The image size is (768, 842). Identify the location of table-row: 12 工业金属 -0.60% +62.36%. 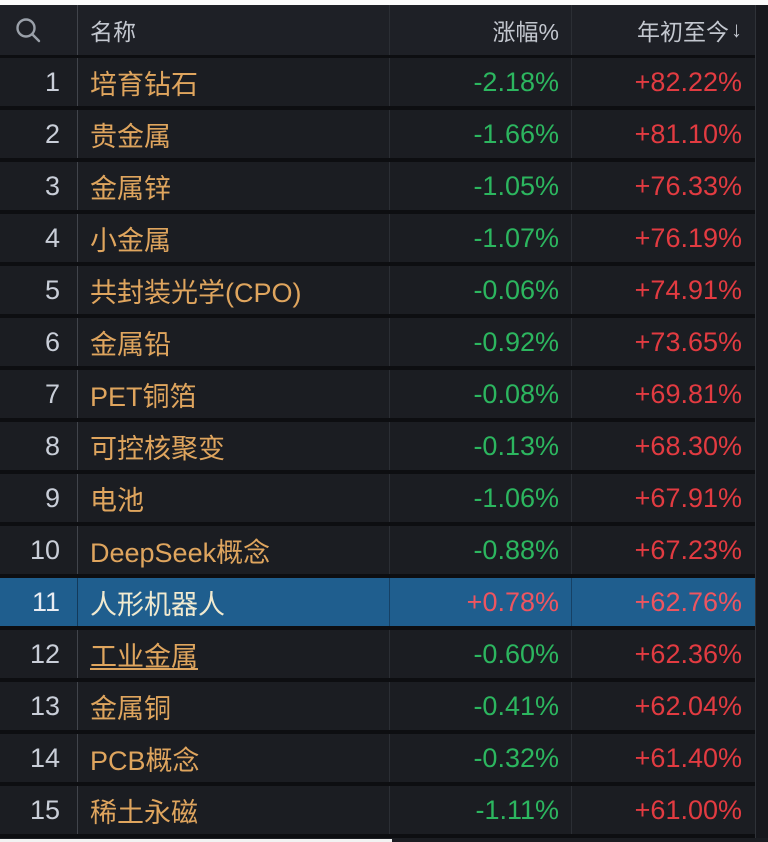
(377, 654).